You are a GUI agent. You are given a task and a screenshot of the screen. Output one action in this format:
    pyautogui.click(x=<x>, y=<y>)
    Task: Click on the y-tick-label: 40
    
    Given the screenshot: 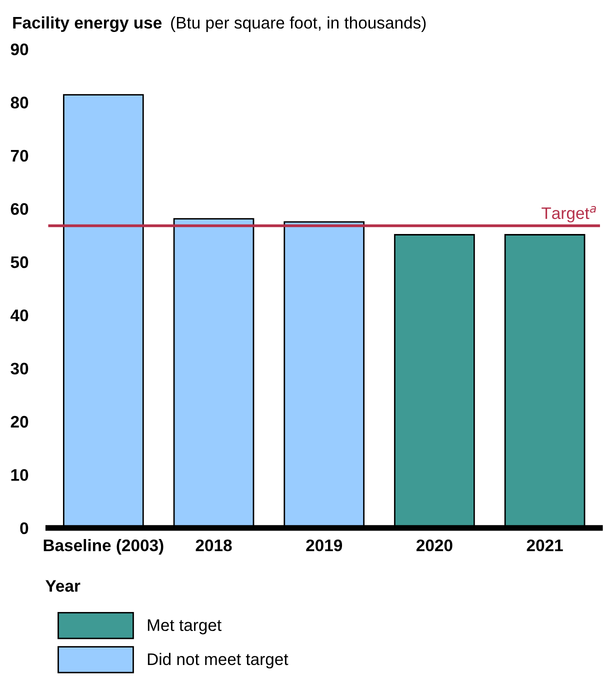 What is the action you would take?
    pyautogui.click(x=19, y=315)
    